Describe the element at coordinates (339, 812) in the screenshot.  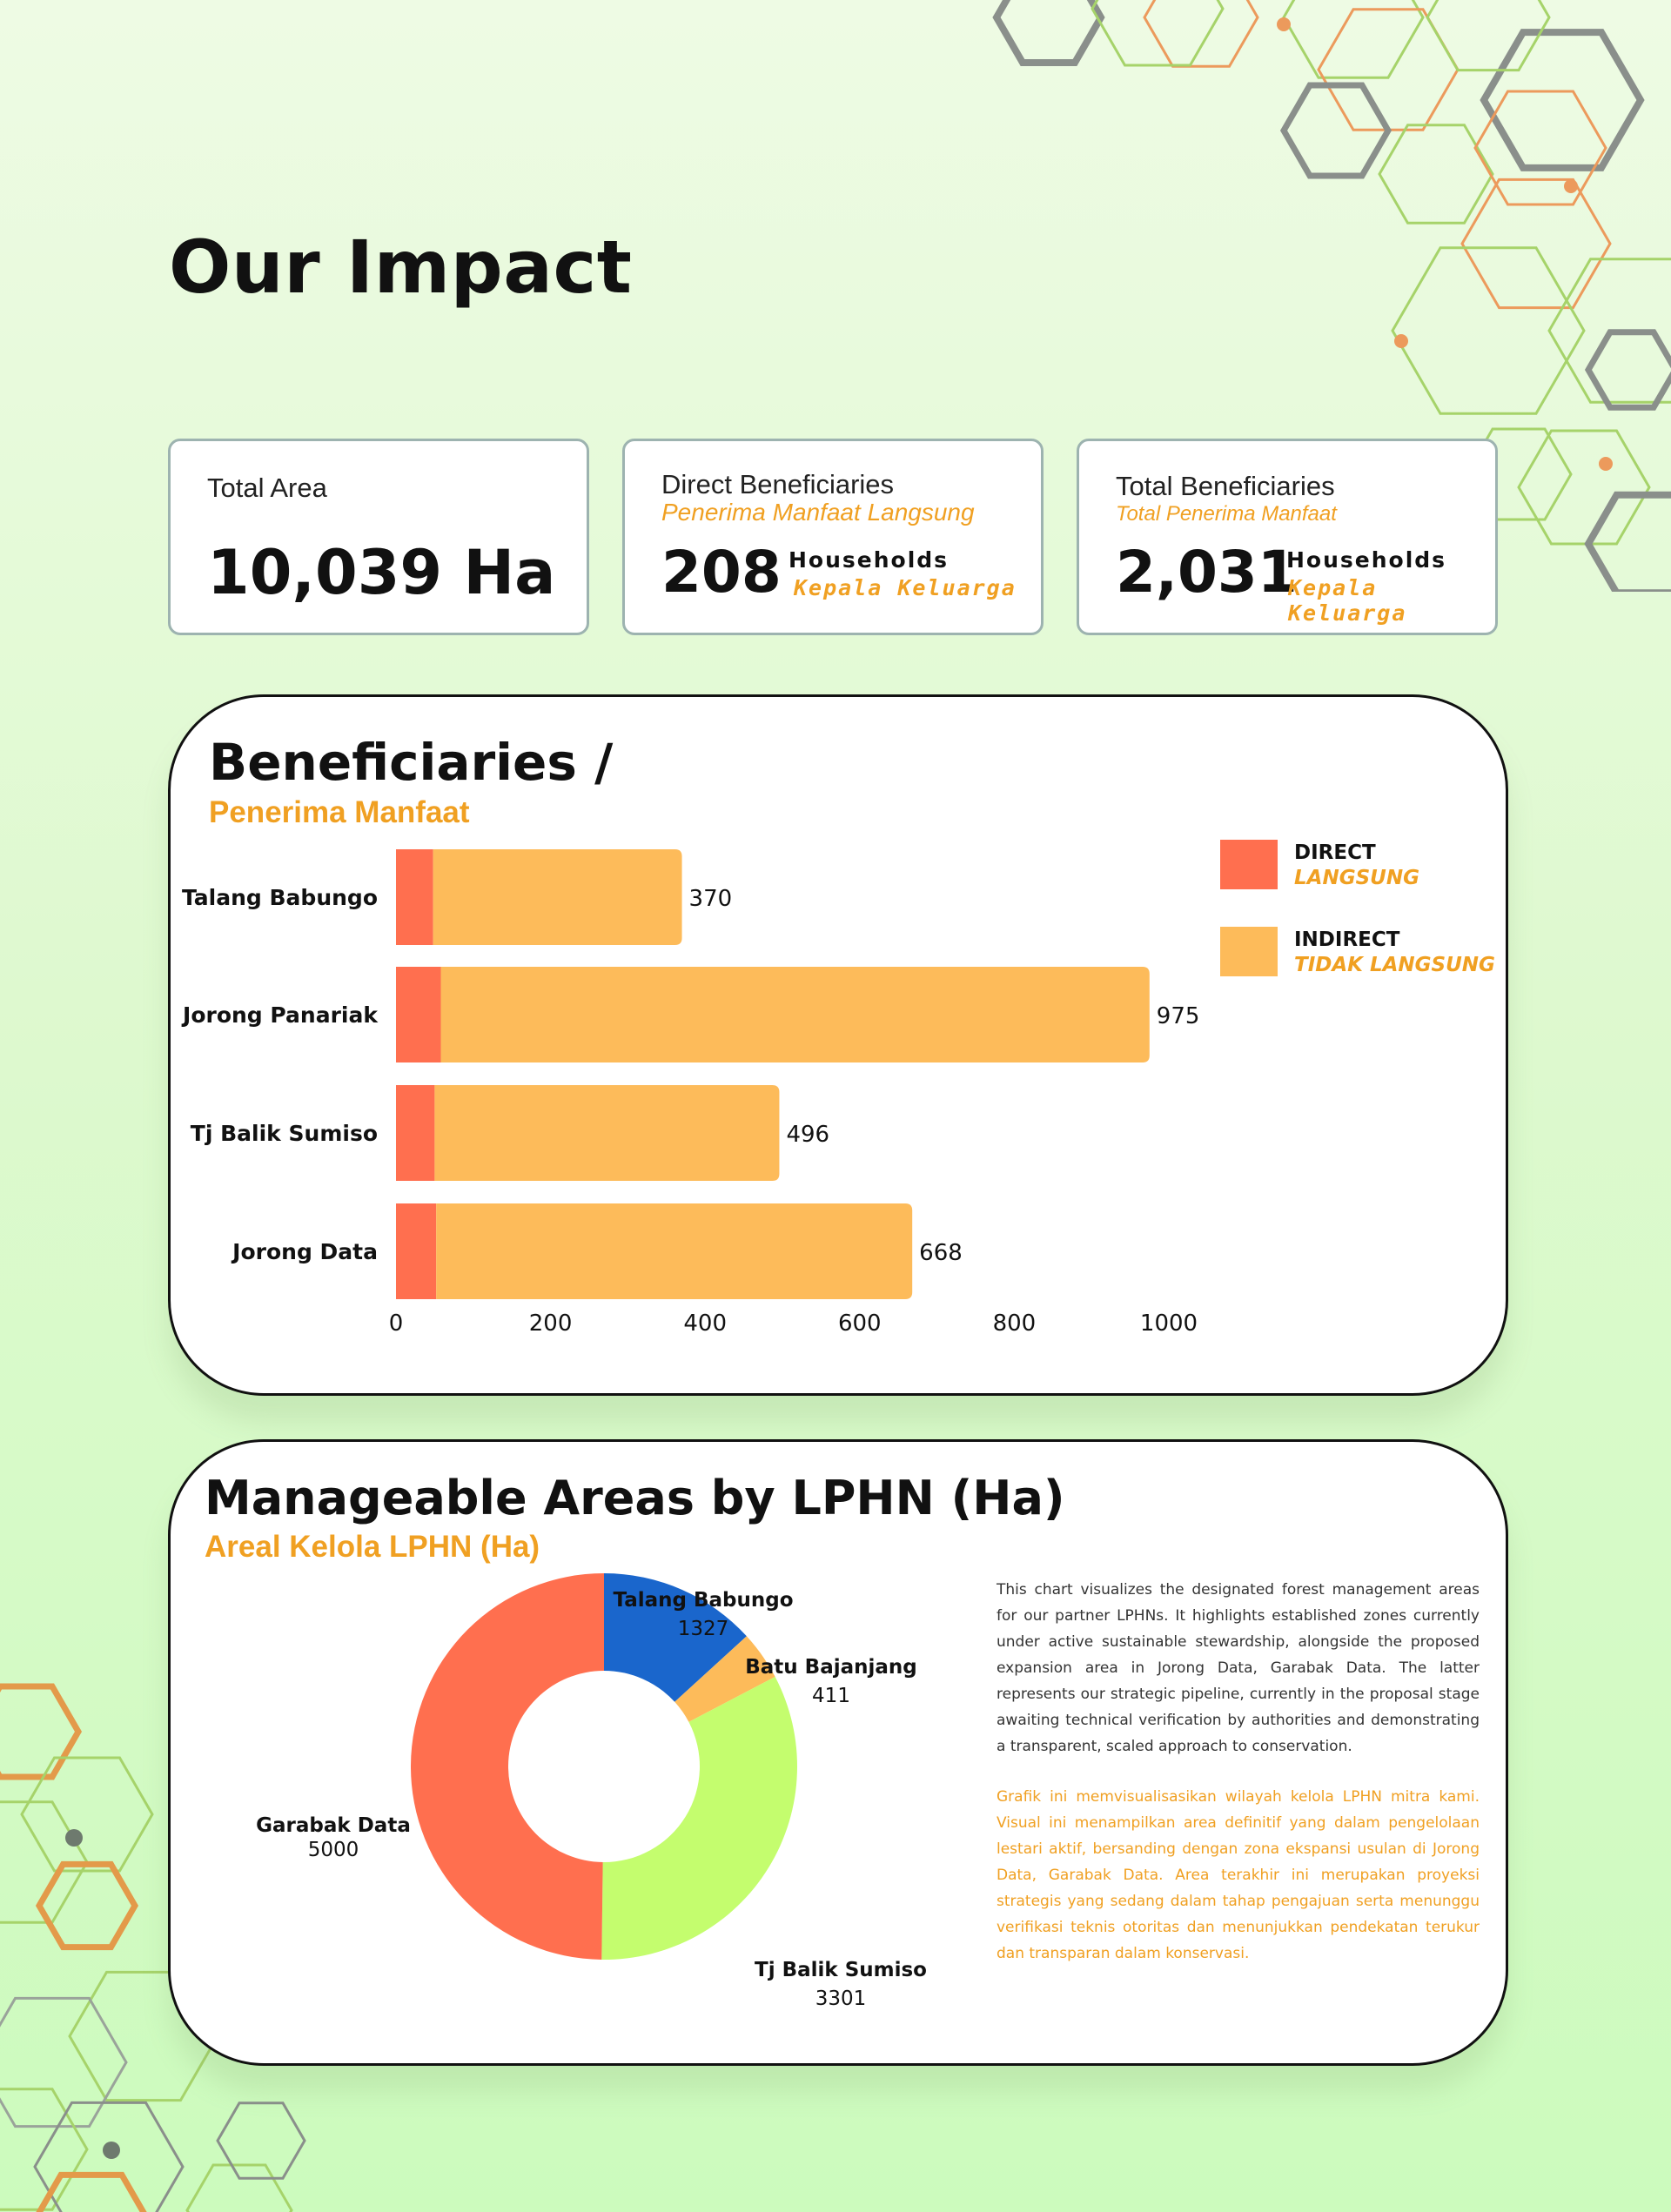
I see `beneficiaries-subtitle: Penerima Manfaat` at that location.